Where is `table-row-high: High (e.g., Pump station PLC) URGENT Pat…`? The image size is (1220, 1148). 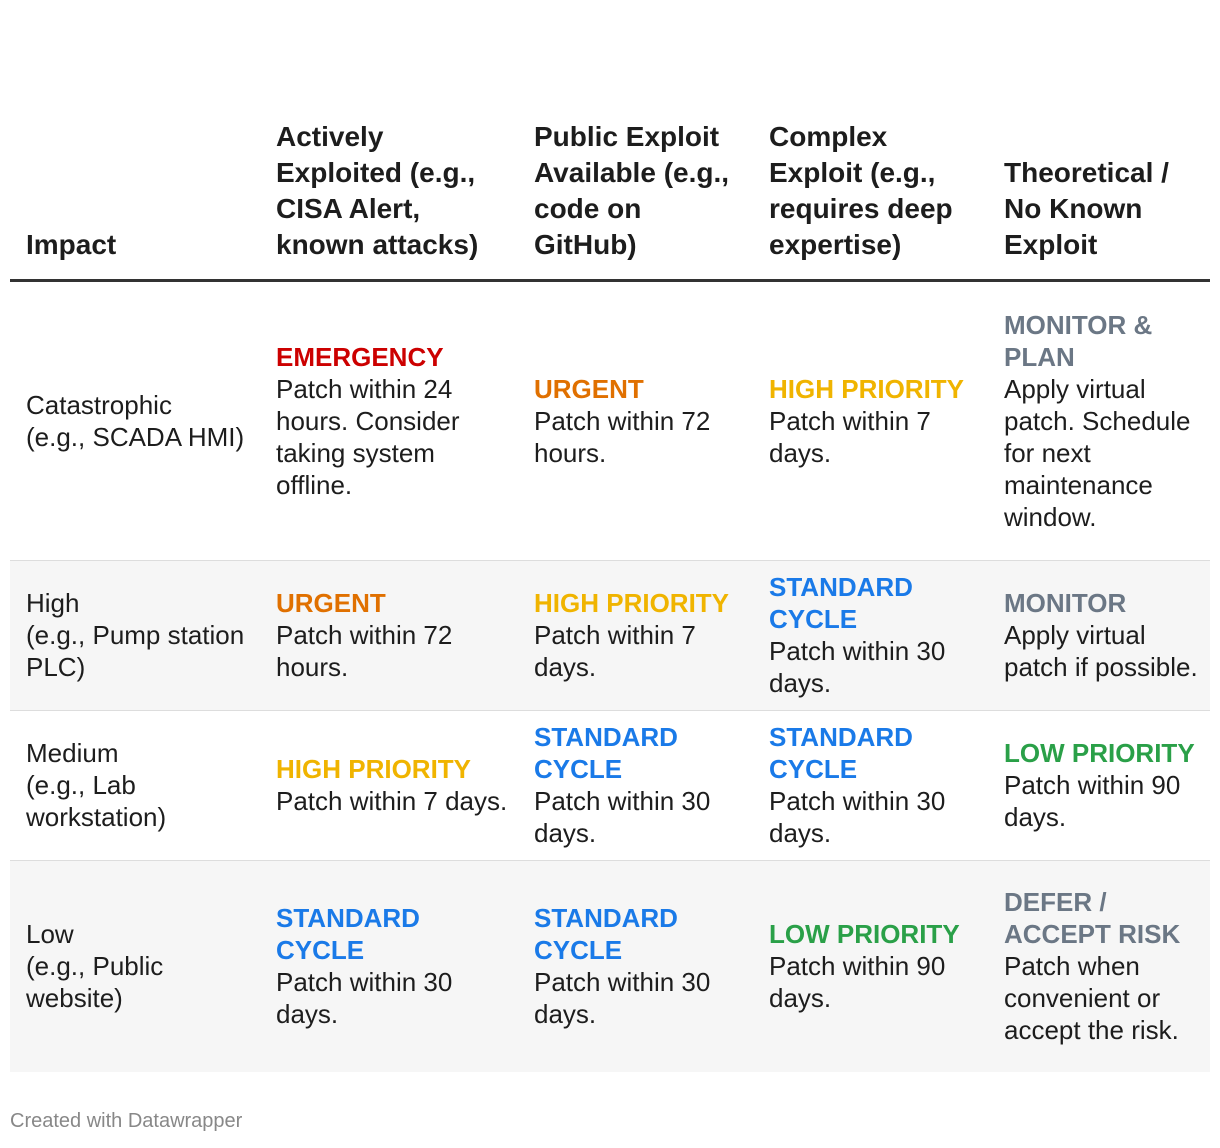 table-row-high: High (e.g., Pump station PLC) URGENT Pat… is located at coordinates (610, 635).